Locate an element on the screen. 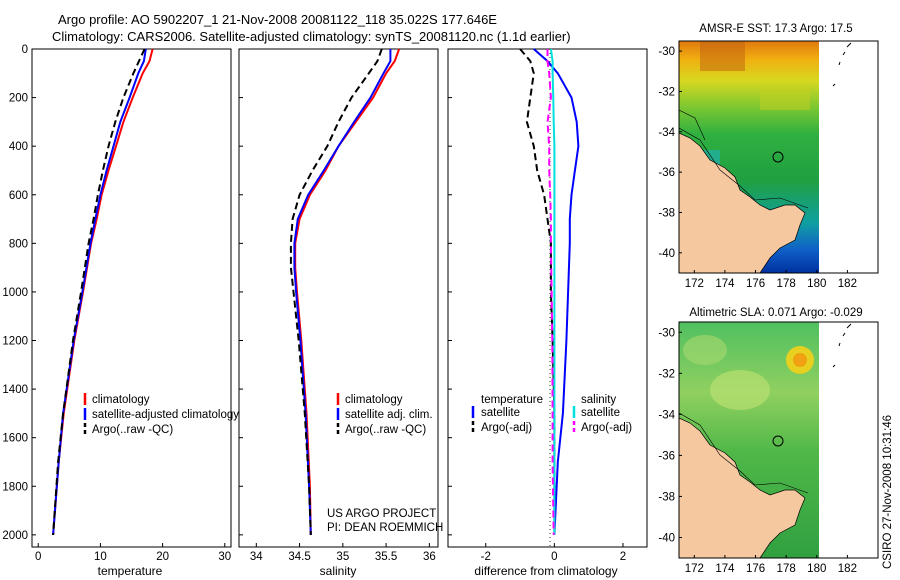  temperature-series is located at coordinates (103, 291).